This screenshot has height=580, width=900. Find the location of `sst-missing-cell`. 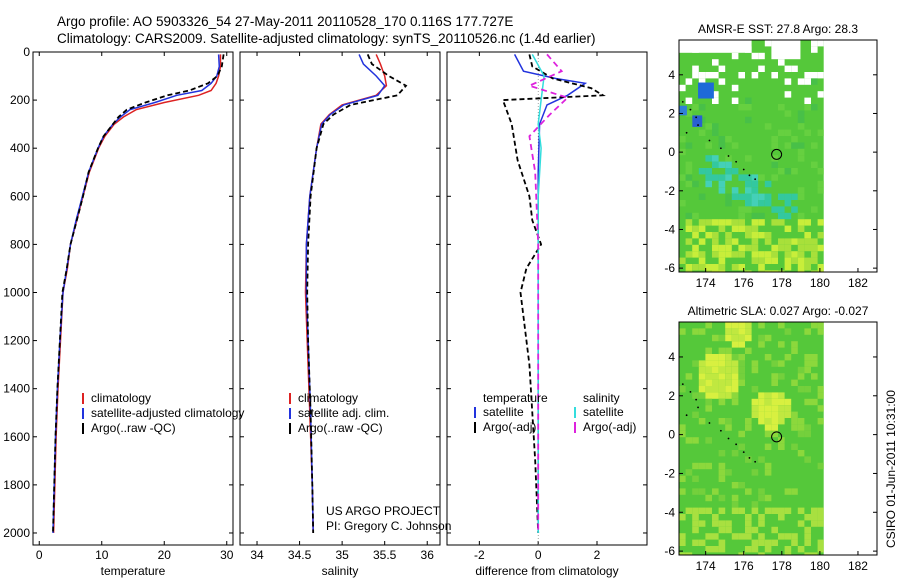

sst-missing-cell is located at coordinates (714, 43).